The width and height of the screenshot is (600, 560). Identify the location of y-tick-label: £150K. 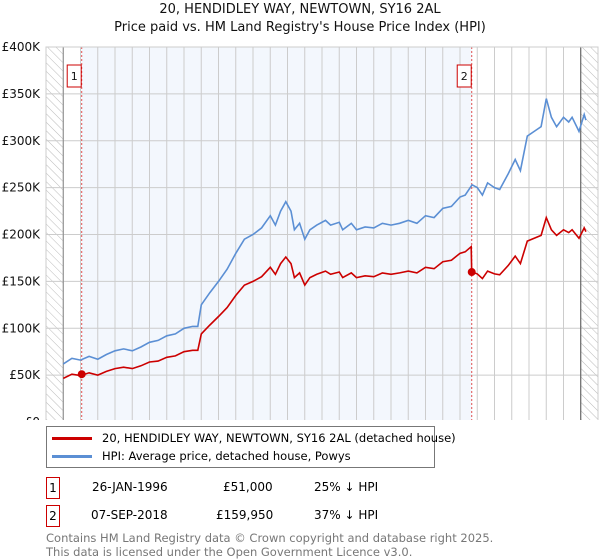
(22, 281).